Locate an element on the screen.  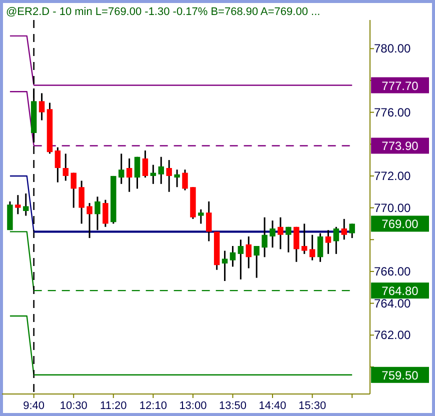
y-tick-label: 780.00 is located at coordinates (393, 49).